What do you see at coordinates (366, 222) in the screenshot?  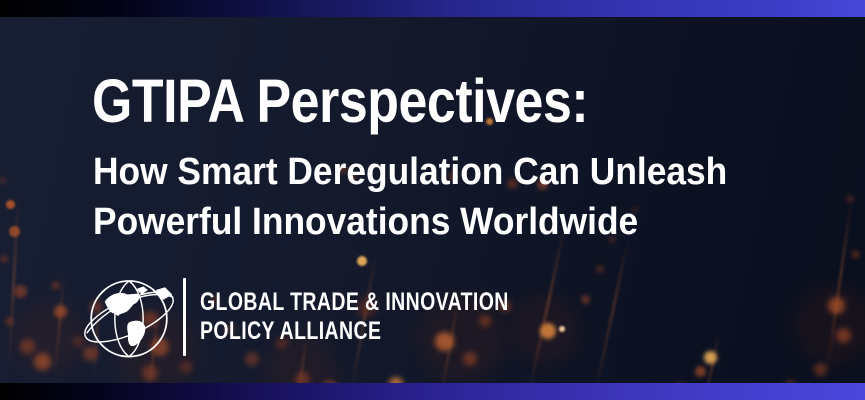 I see `subtitle-line-2: Powerful Innovations Worldwide` at bounding box center [366, 222].